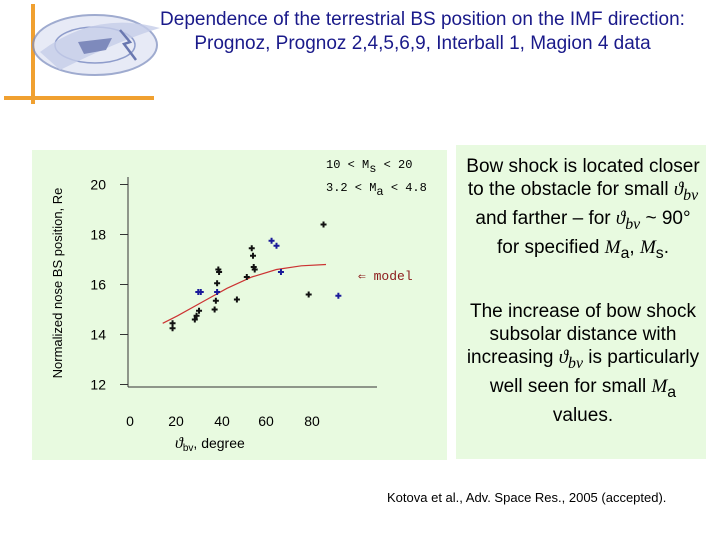 The image size is (720, 540). What do you see at coordinates (219, 443) in the screenshot?
I see `x-axis-label-rest: , degree` at bounding box center [219, 443].